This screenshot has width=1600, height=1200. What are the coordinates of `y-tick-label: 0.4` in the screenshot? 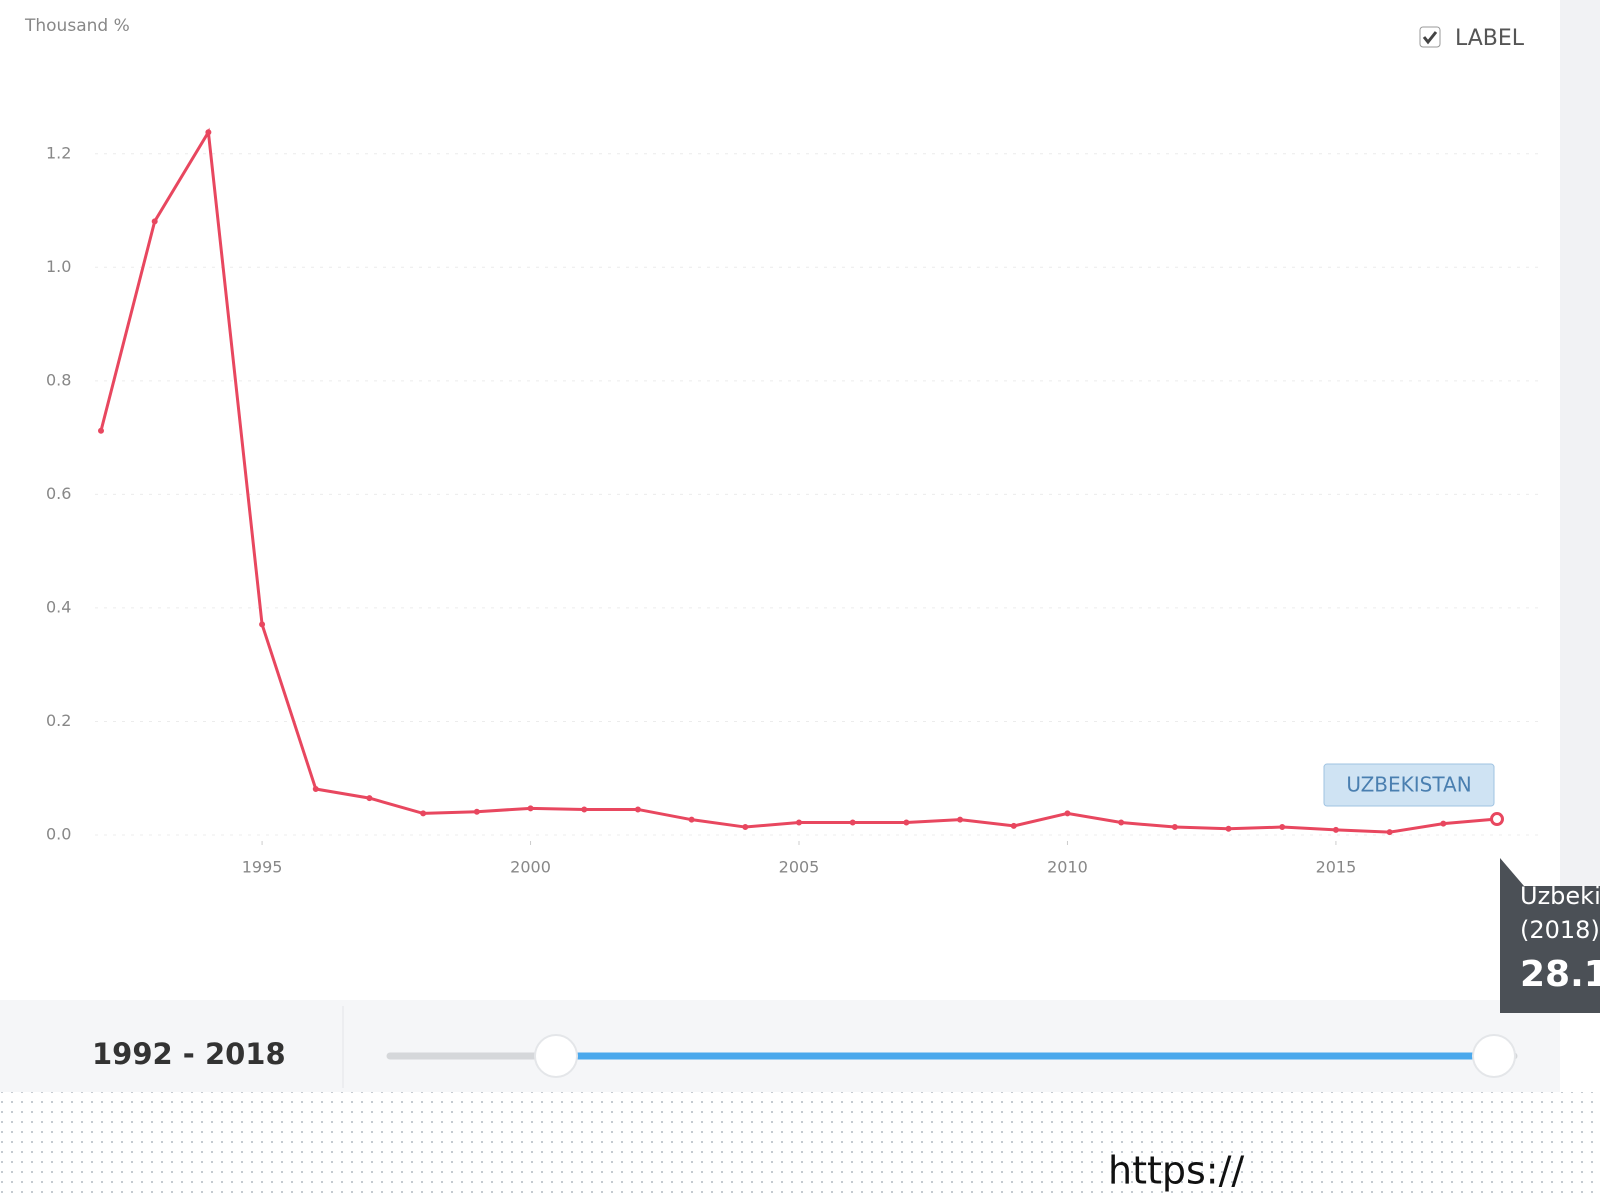 It's located at (58, 606).